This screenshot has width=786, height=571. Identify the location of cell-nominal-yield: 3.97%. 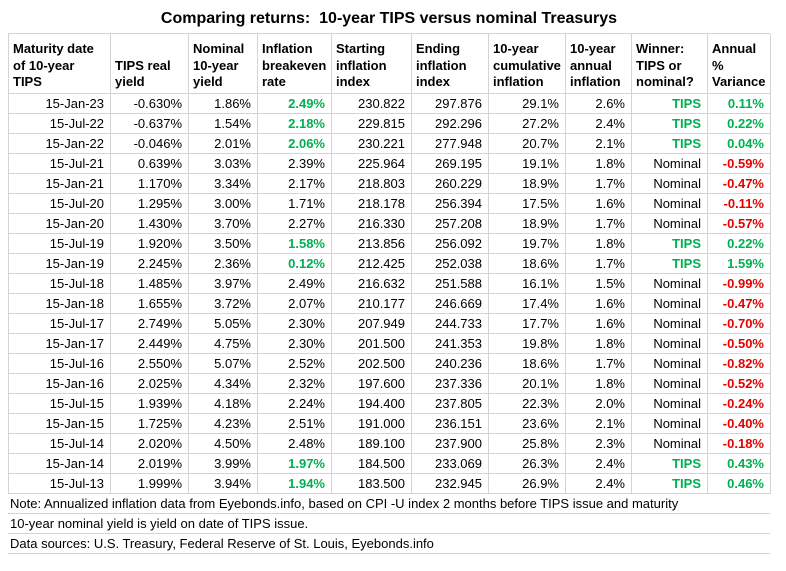
(223, 284).